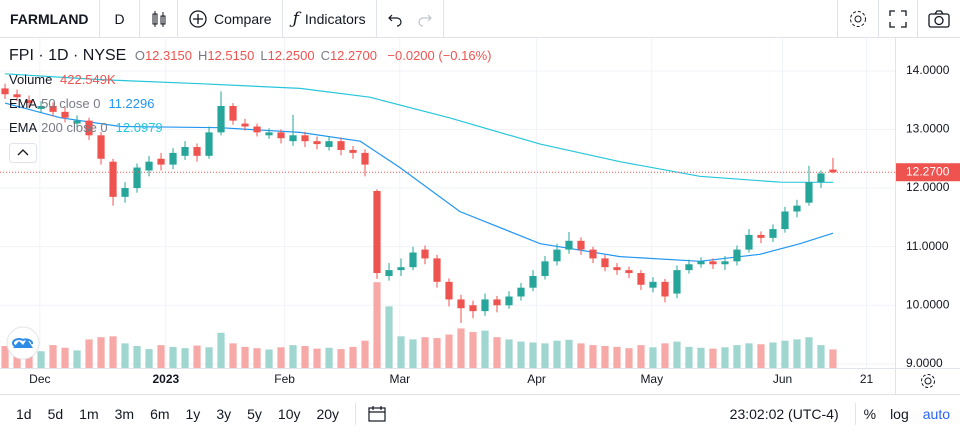 This screenshot has width=960, height=433. Describe the element at coordinates (124, 414) in the screenshot. I see `range-button: 3m` at that location.